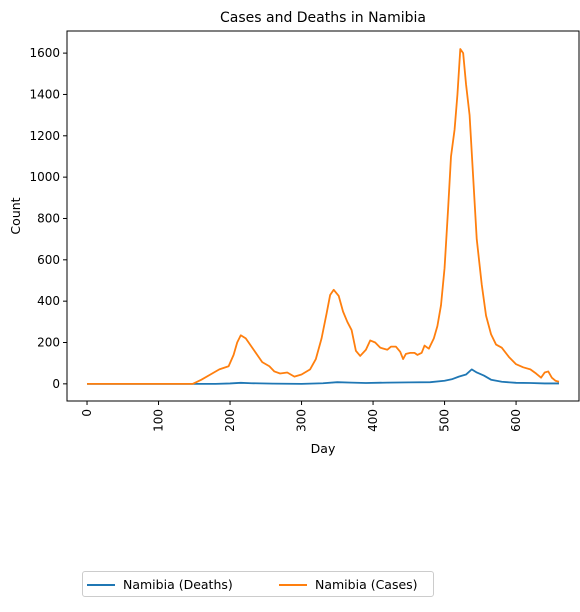 The image size is (580, 612). Describe the element at coordinates (323, 376) in the screenshot. I see `series-line-deaths` at that location.